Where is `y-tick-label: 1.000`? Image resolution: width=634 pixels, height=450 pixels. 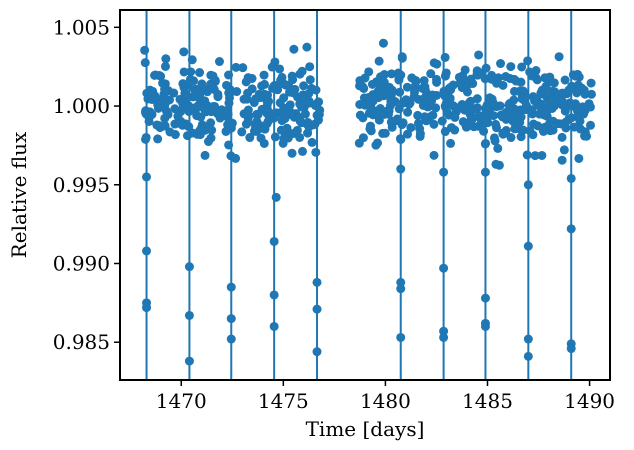
y-tick-label: 1.000 is located at coordinates (81, 106).